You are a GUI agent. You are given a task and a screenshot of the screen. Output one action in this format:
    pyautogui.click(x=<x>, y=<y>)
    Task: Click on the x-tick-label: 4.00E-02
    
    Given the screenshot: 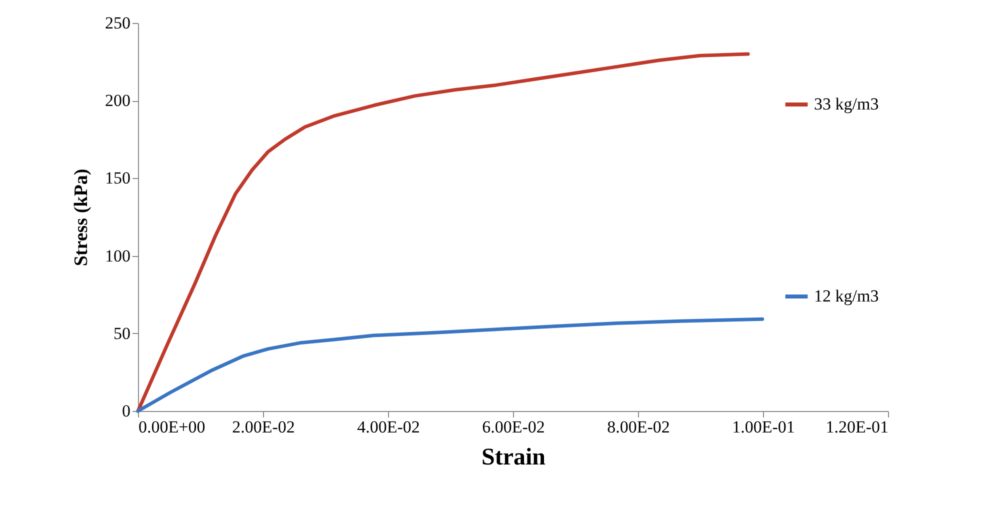 What is the action you would take?
    pyautogui.click(x=388, y=427)
    